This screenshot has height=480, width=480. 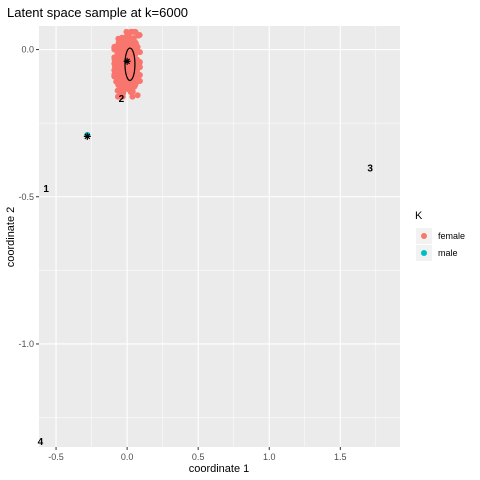 I want to click on x-axis-ticks: -0.5 0.0 0.5 1.0 1.5, so click(x=197, y=454).